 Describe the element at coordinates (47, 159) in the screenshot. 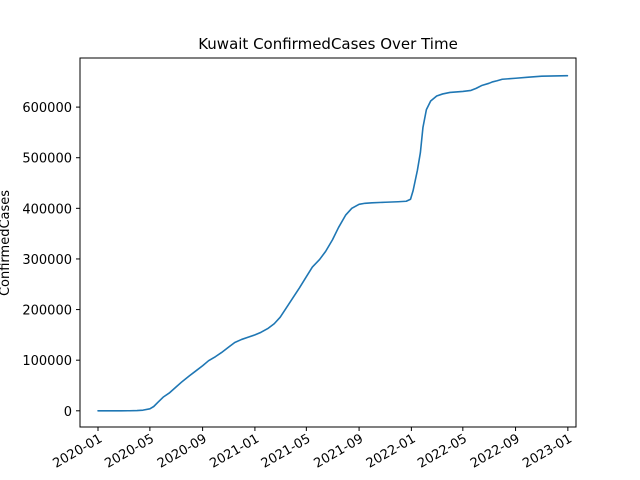

I see `y-tick-label: 500000` at that location.